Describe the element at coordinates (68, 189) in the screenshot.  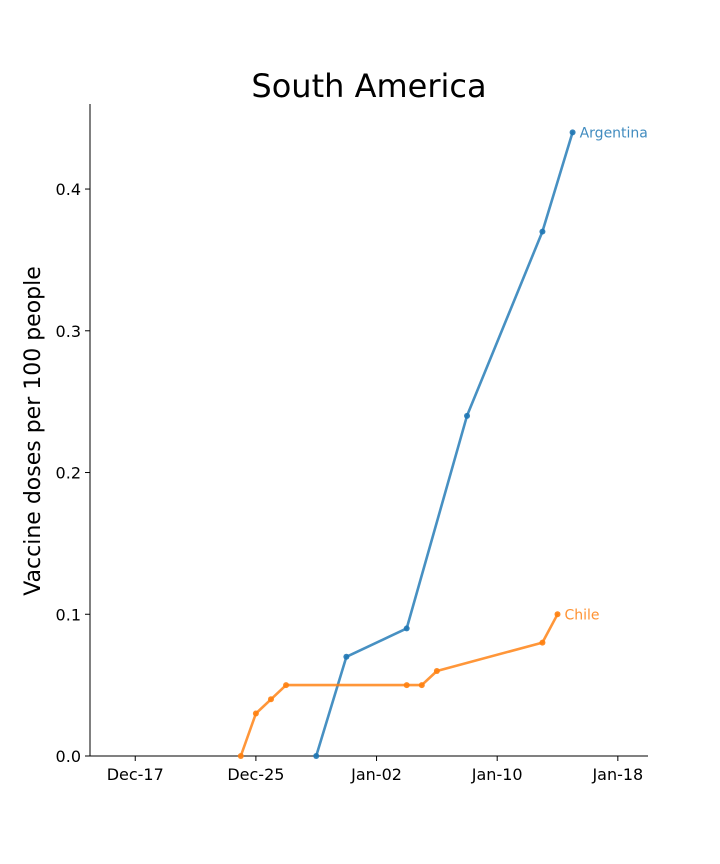
I see `y-tick-label: 0.4` at that location.